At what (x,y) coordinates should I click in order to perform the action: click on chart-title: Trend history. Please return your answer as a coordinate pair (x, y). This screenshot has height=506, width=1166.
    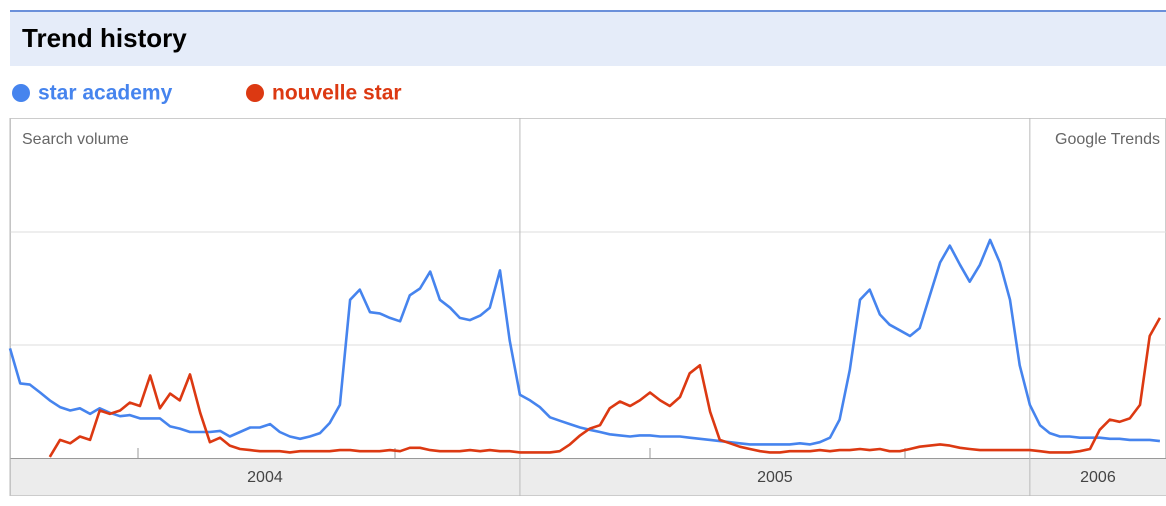
    Looking at the image, I should click on (104, 38).